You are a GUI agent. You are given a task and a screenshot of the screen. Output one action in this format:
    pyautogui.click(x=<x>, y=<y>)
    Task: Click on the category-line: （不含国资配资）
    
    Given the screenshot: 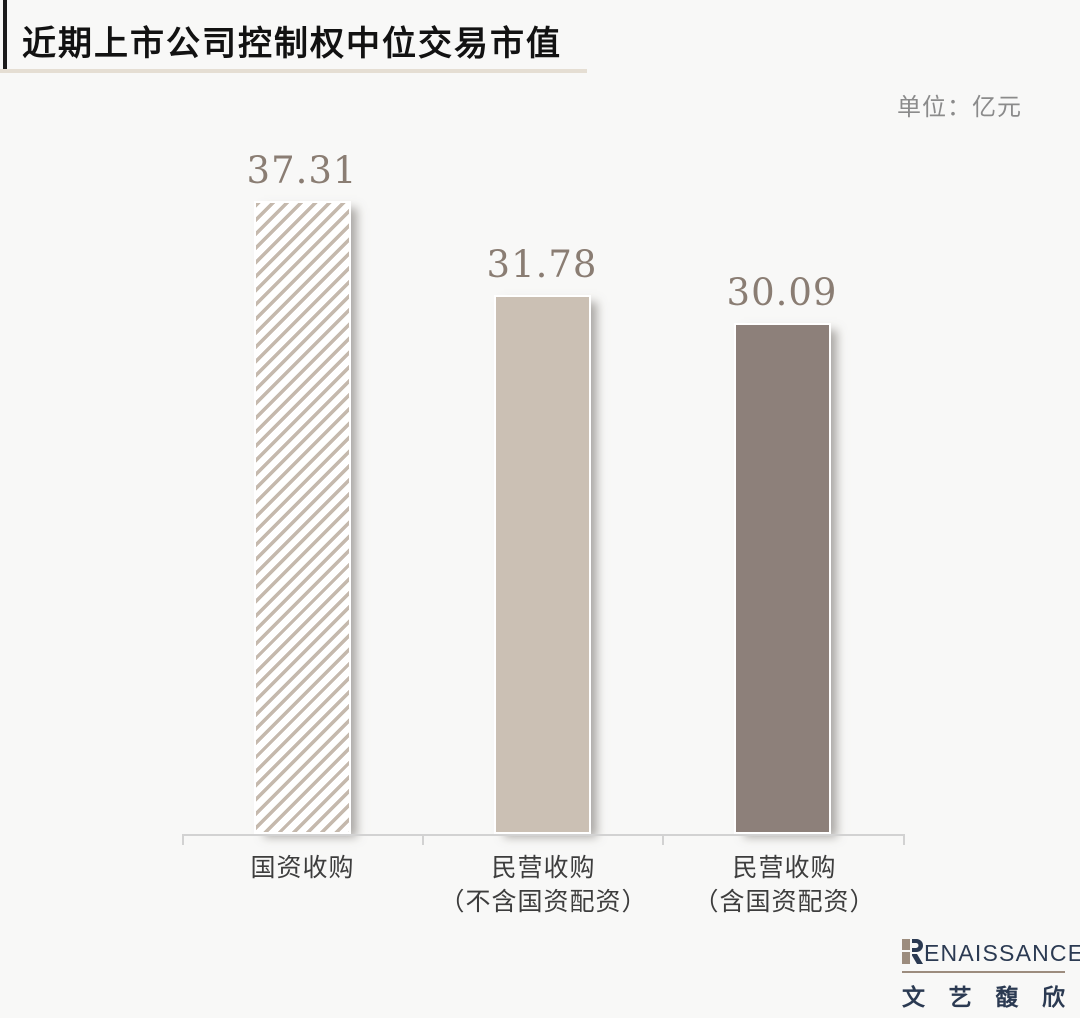 What is the action you would take?
    pyautogui.click(x=543, y=901)
    